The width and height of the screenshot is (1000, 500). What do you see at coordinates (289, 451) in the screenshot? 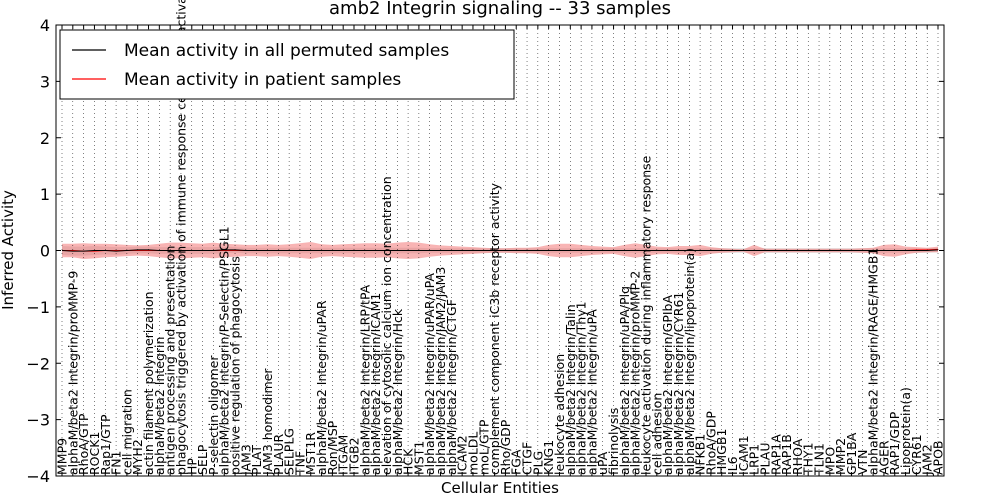
I see `x-tick-label: SELPLG` at bounding box center [289, 451].